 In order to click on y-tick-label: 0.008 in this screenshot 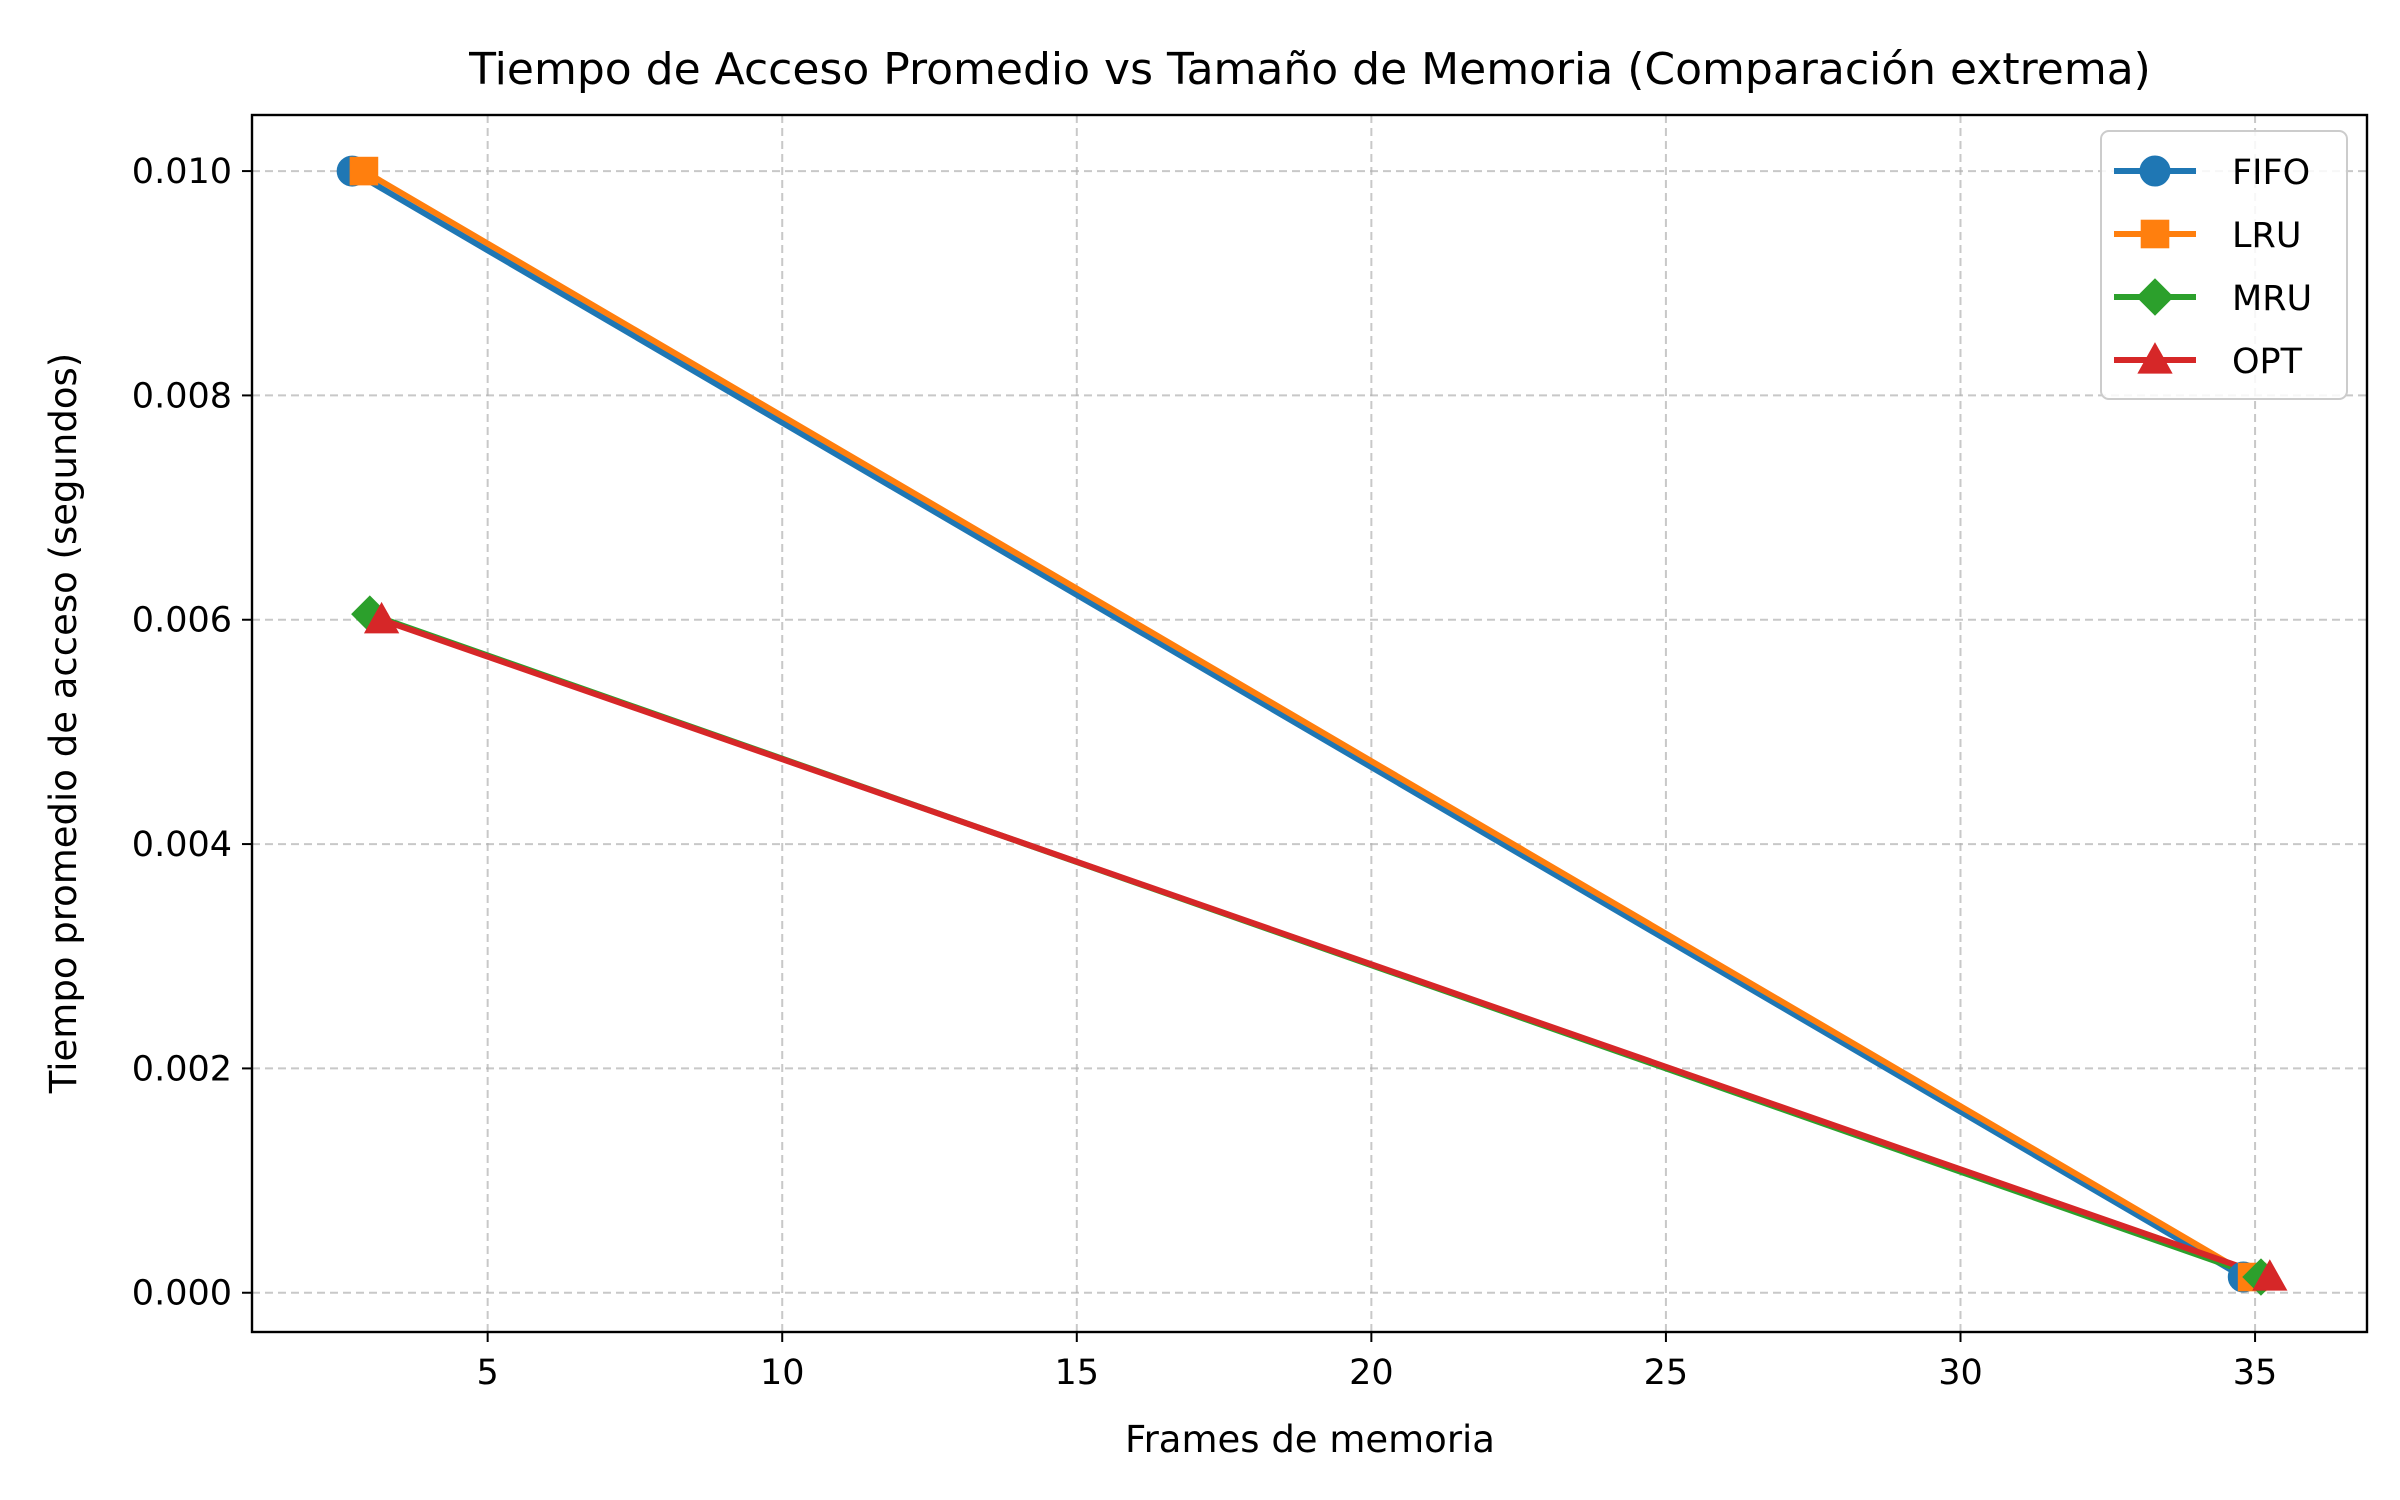, I will do `click(182, 396)`.